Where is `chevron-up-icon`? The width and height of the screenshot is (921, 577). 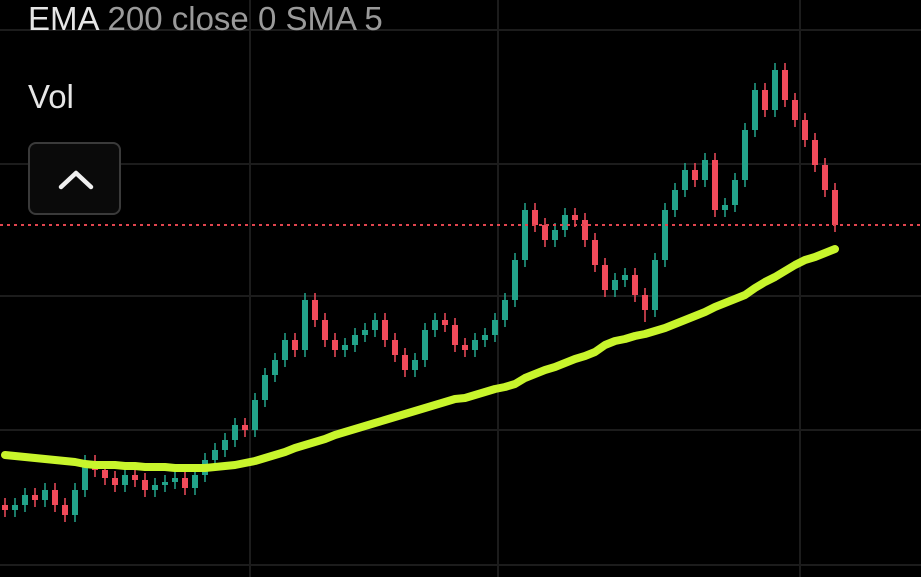
chevron-up-icon is located at coordinates (76, 180).